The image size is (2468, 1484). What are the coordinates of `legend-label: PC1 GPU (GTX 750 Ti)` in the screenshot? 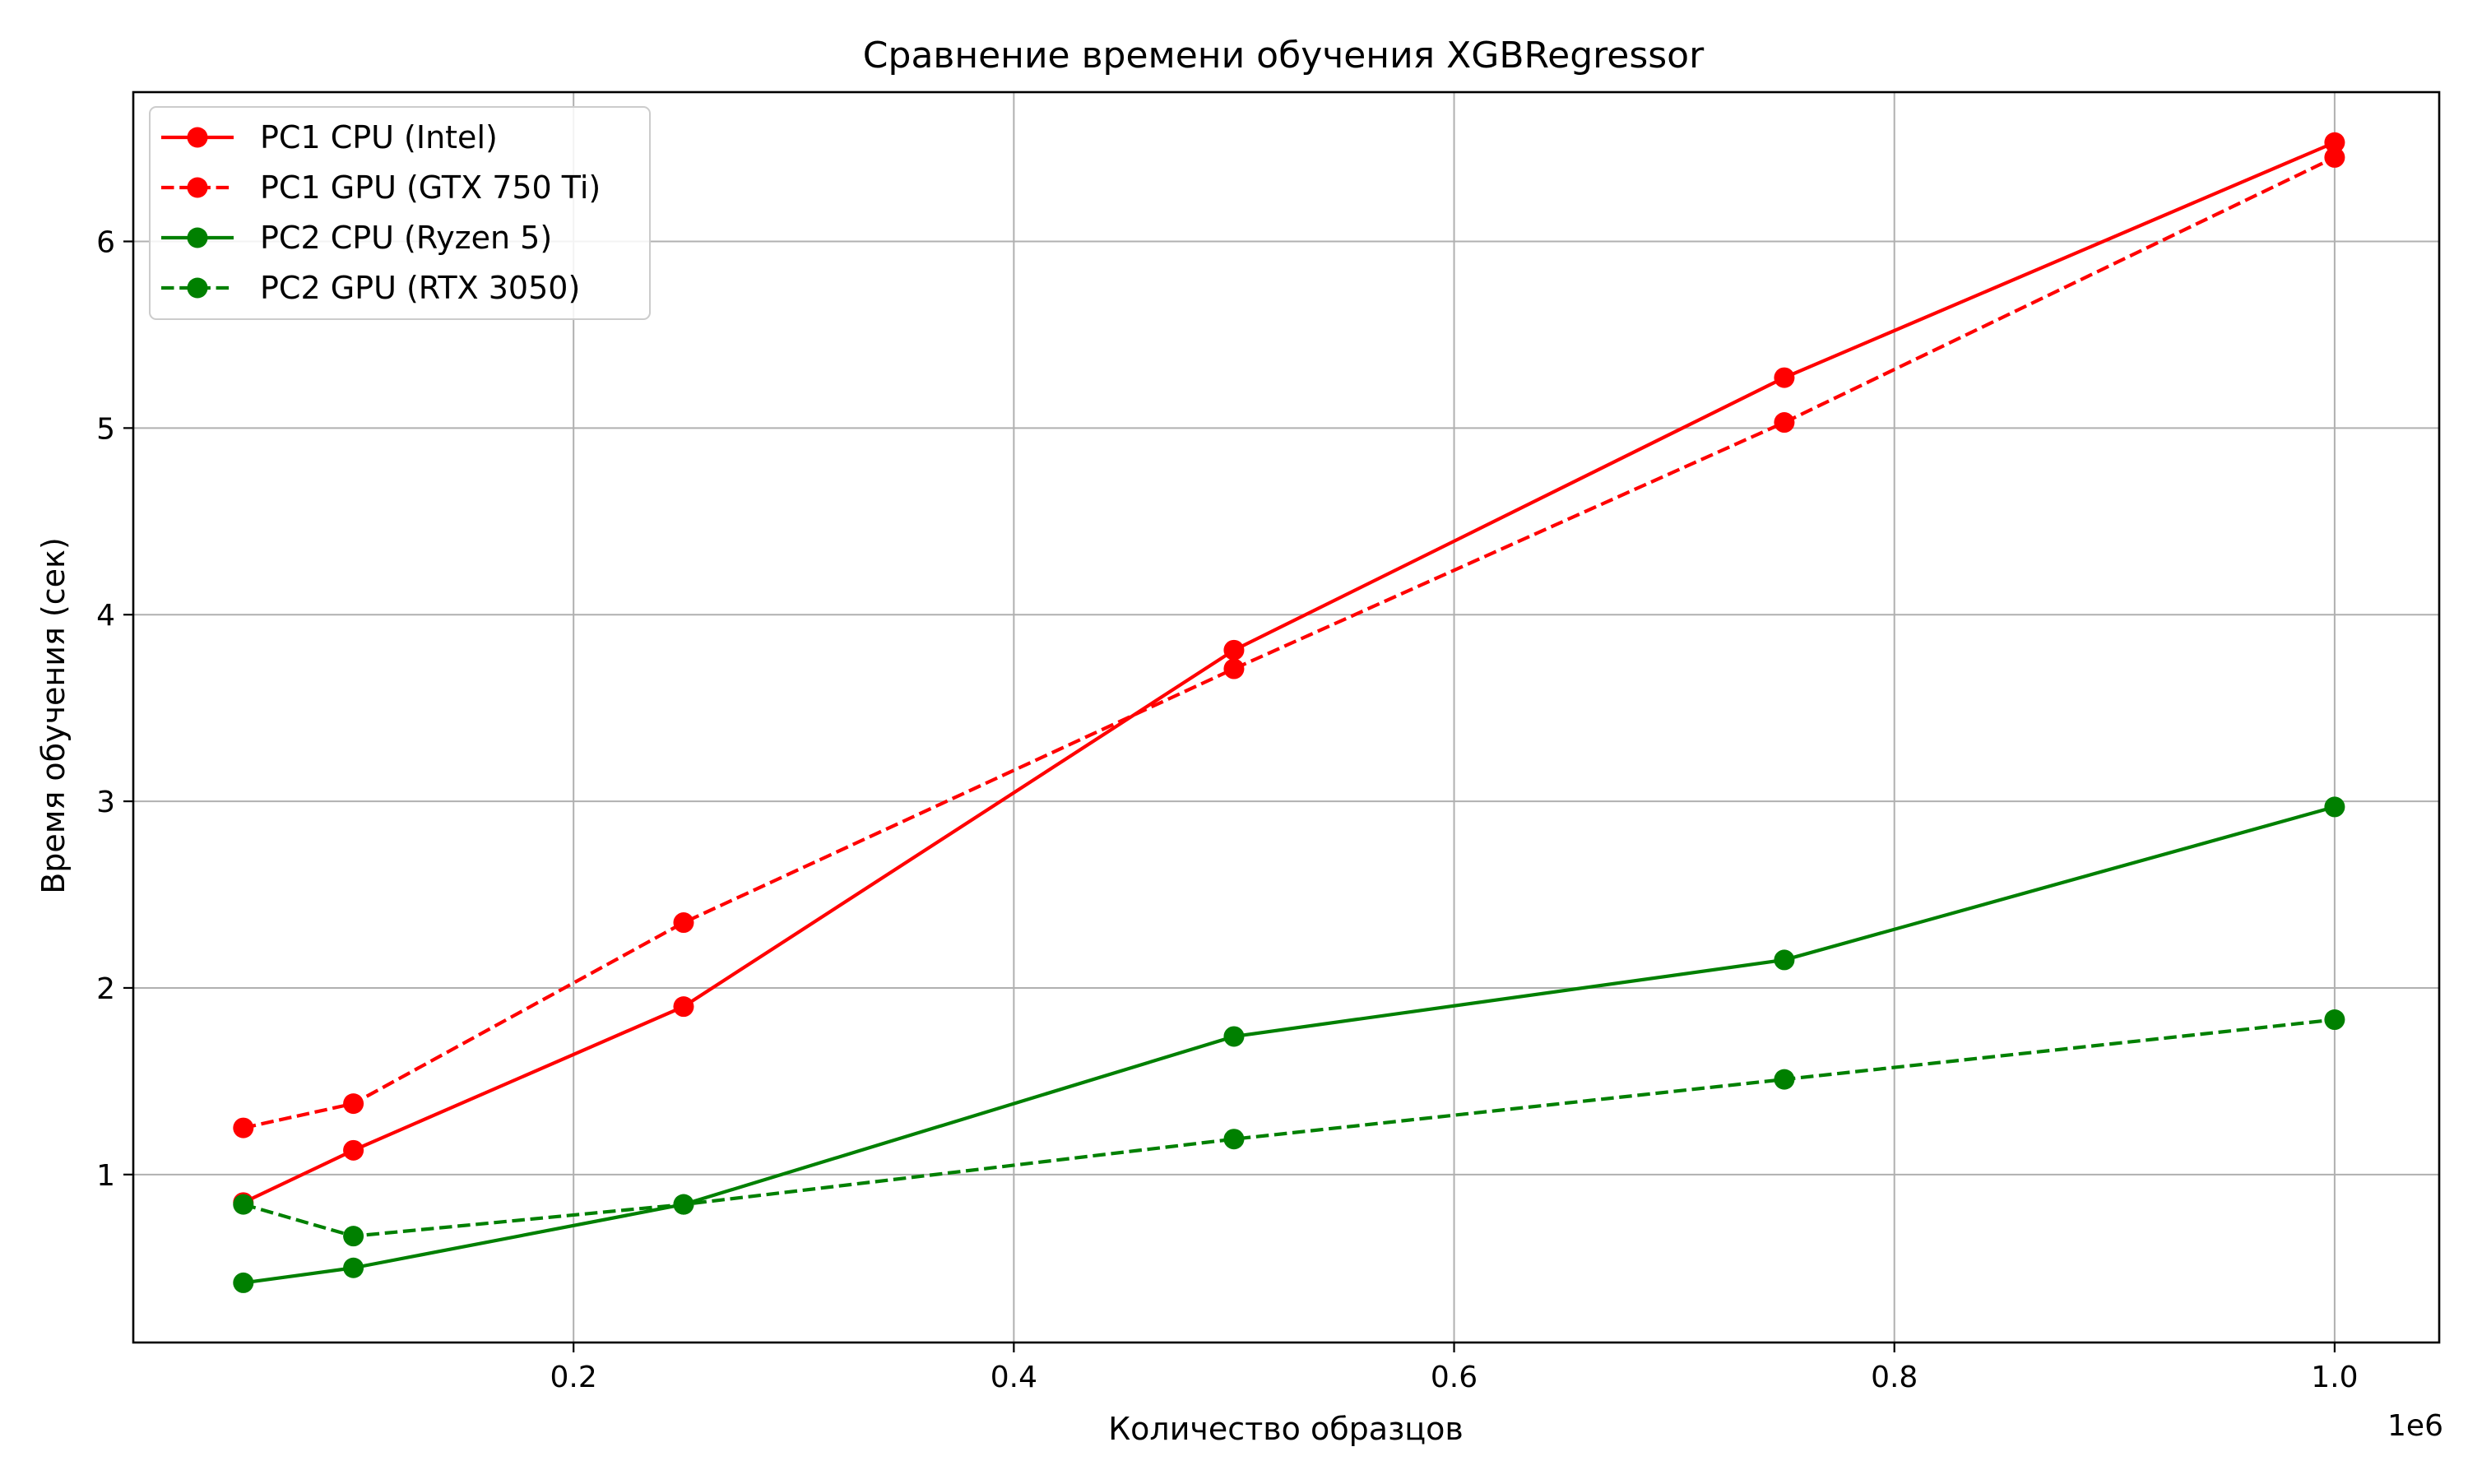 It's located at (430, 187).